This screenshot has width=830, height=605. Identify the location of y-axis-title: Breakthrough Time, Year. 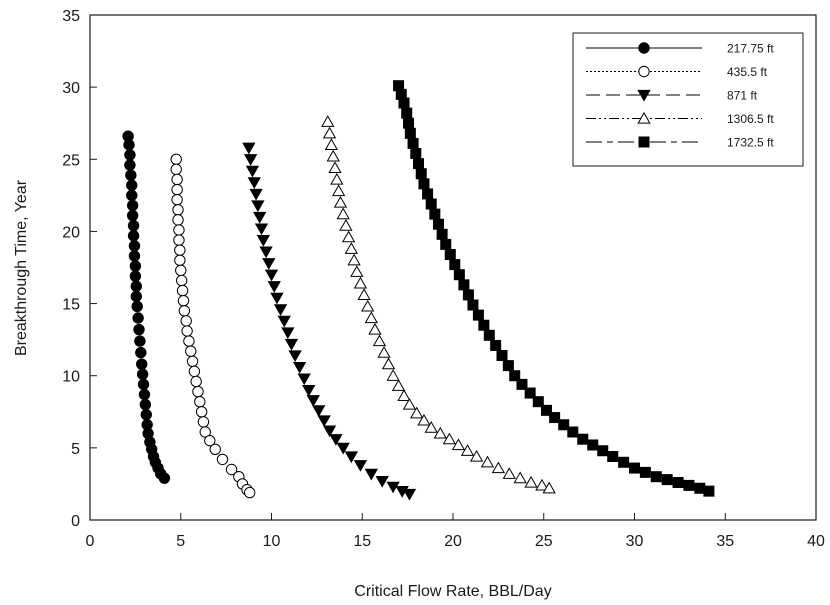
(21, 267).